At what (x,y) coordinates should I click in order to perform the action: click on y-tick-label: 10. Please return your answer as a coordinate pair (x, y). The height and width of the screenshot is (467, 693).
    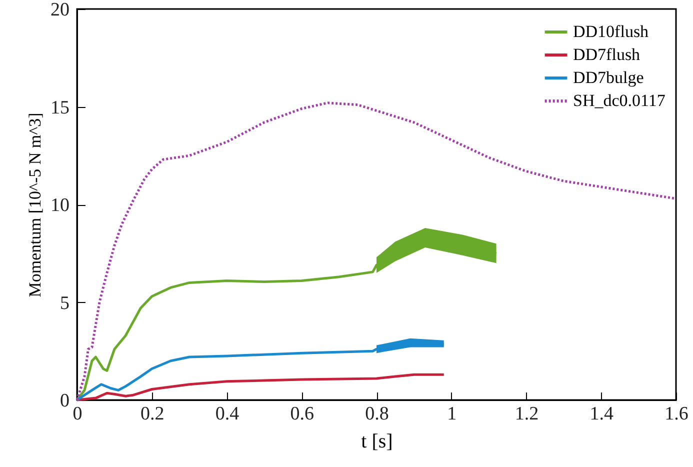
    Looking at the image, I should click on (60, 205).